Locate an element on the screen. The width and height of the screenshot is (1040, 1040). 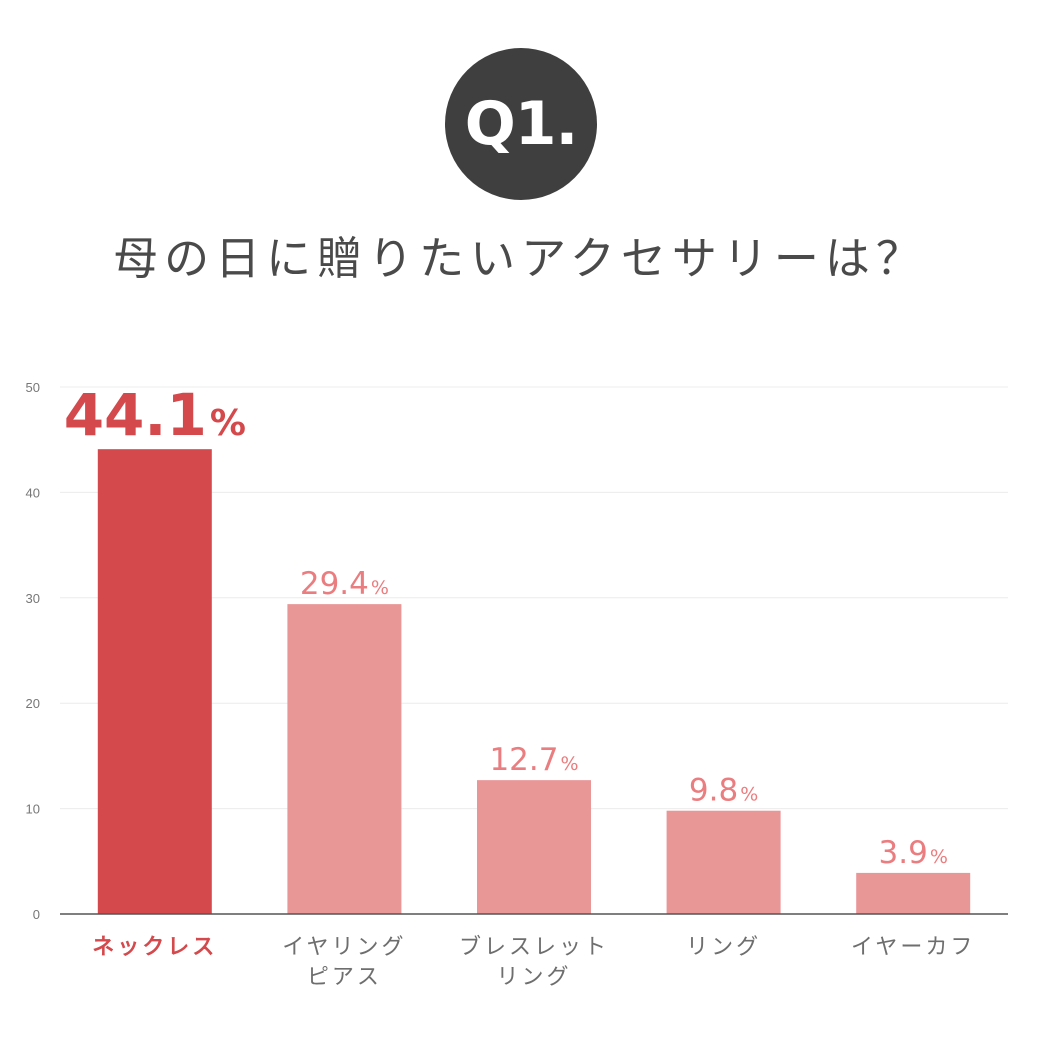
y-tick-label: 0 is located at coordinates (36, 914).